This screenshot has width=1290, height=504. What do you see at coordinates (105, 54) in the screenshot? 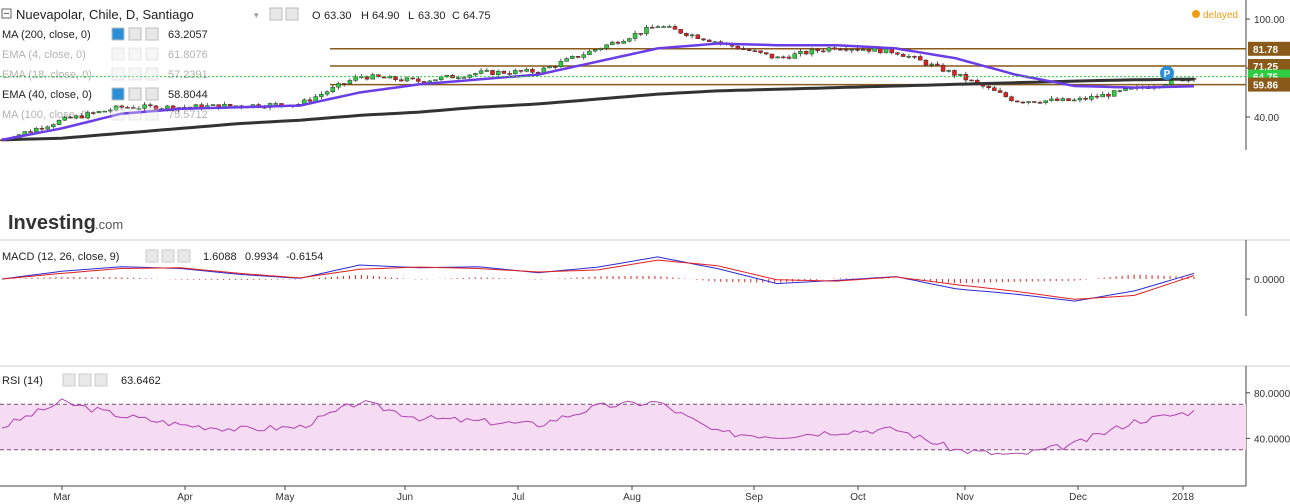
I see `indicator-row: EMA (4, close, 0) 61.8076` at bounding box center [105, 54].